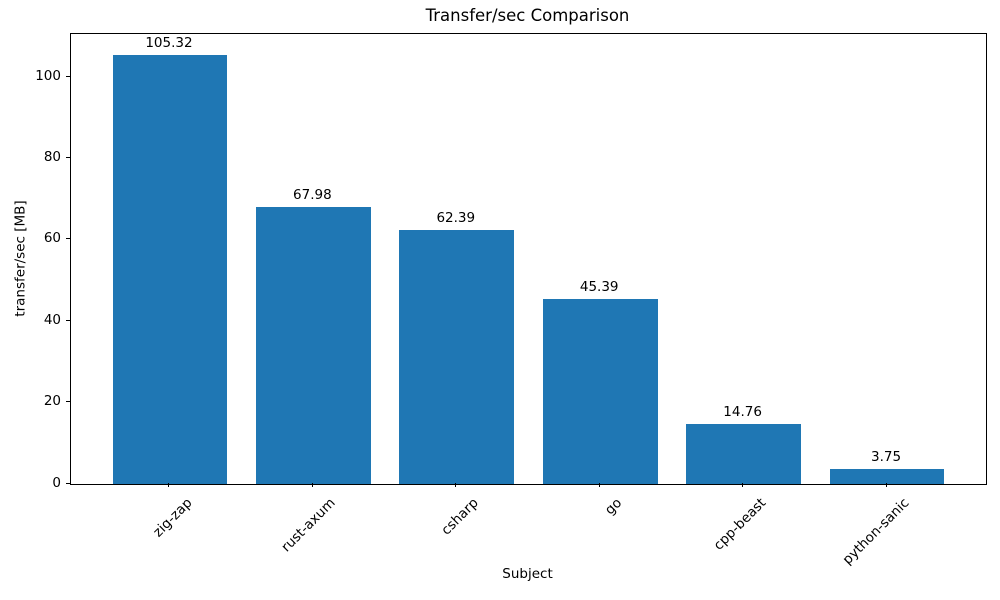  I want to click on bar-csharp, so click(457, 357).